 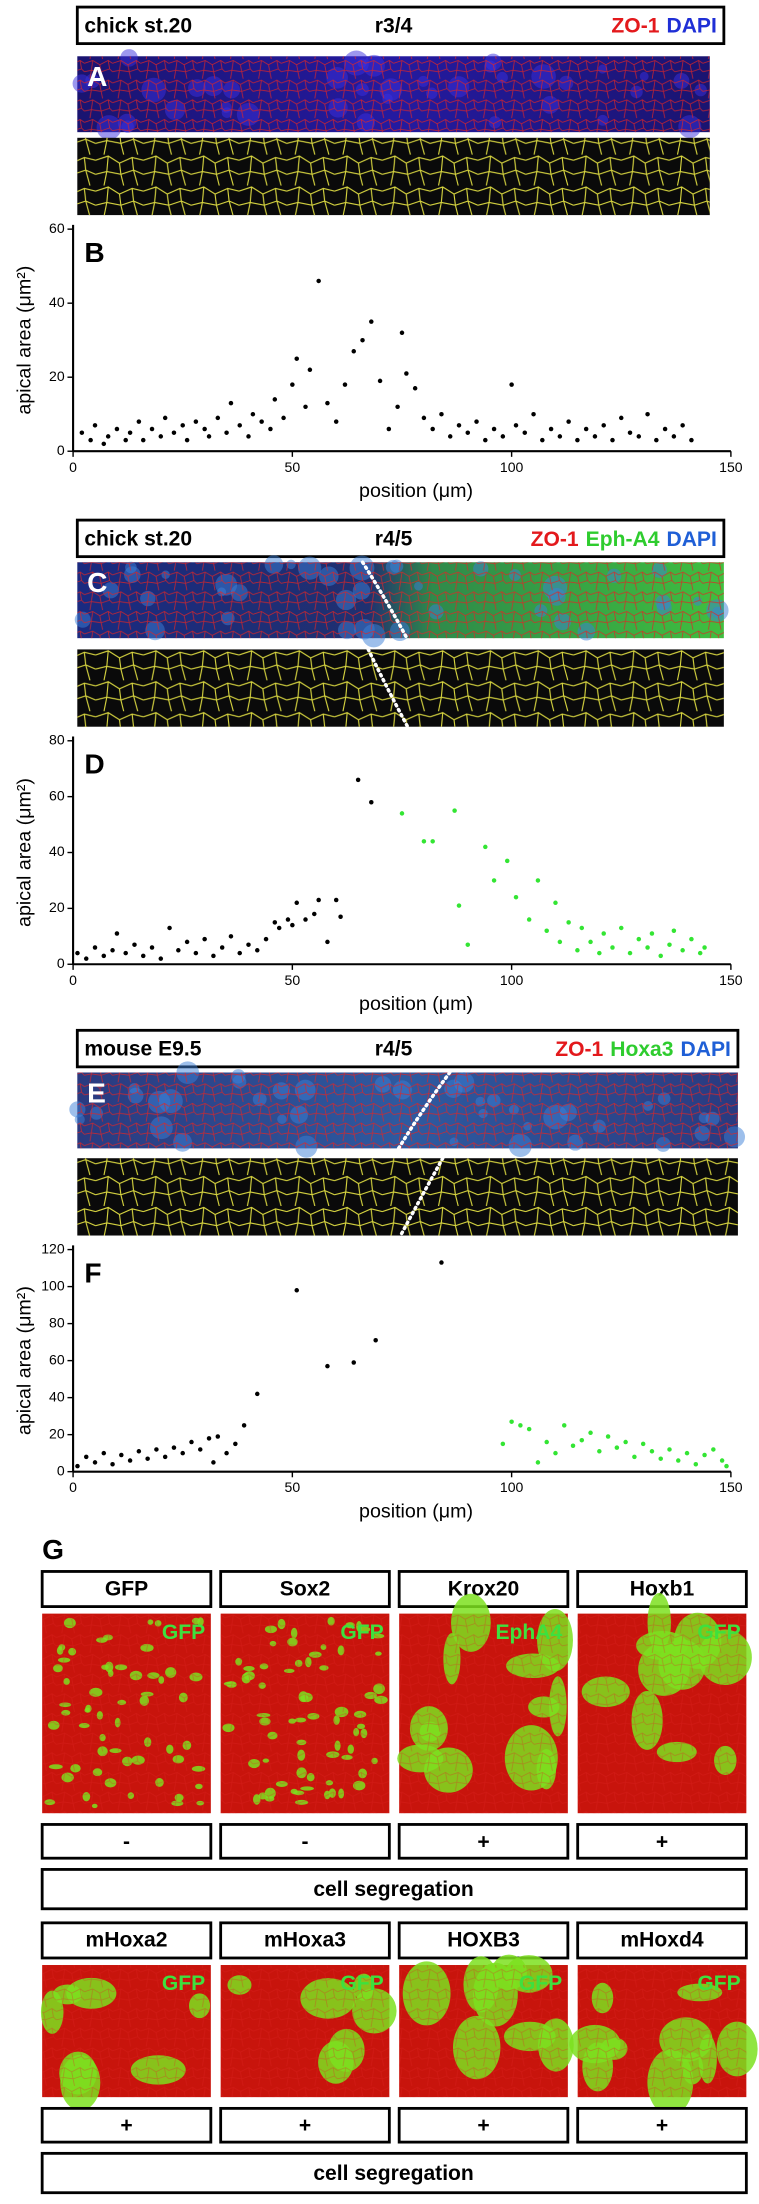 What do you see at coordinates (623, 538) in the screenshot?
I see `stain: Eph-A4` at bounding box center [623, 538].